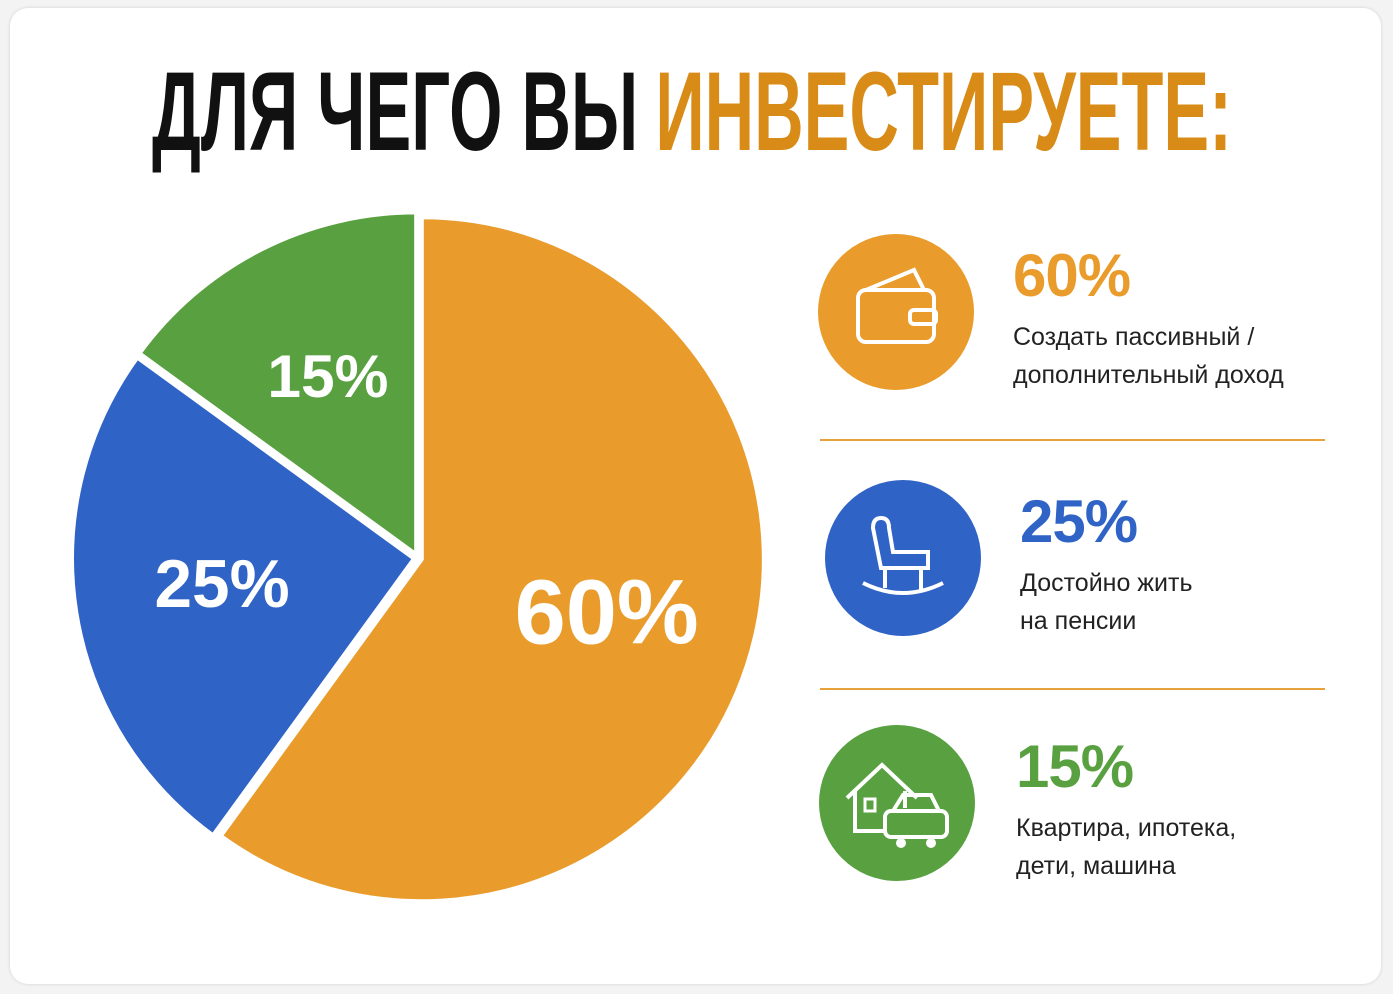 The width and height of the screenshot is (1393, 994). What do you see at coordinates (1126, 847) in the screenshot?
I see `legend-label: Квартира, ипотека, дети, машина` at bounding box center [1126, 847].